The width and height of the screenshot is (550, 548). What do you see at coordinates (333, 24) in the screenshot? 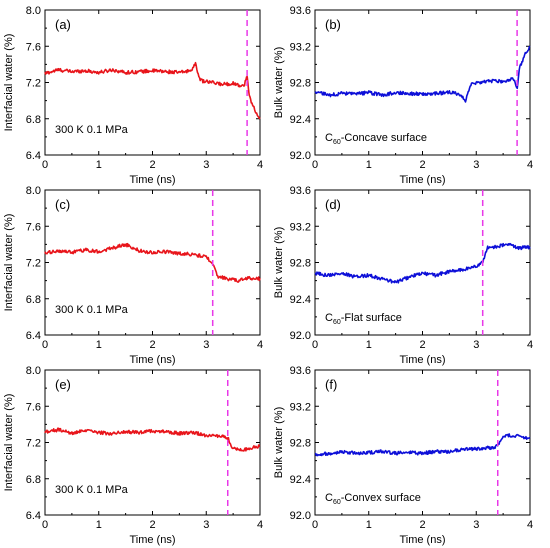
I see `panel-label: (b)` at bounding box center [333, 24].